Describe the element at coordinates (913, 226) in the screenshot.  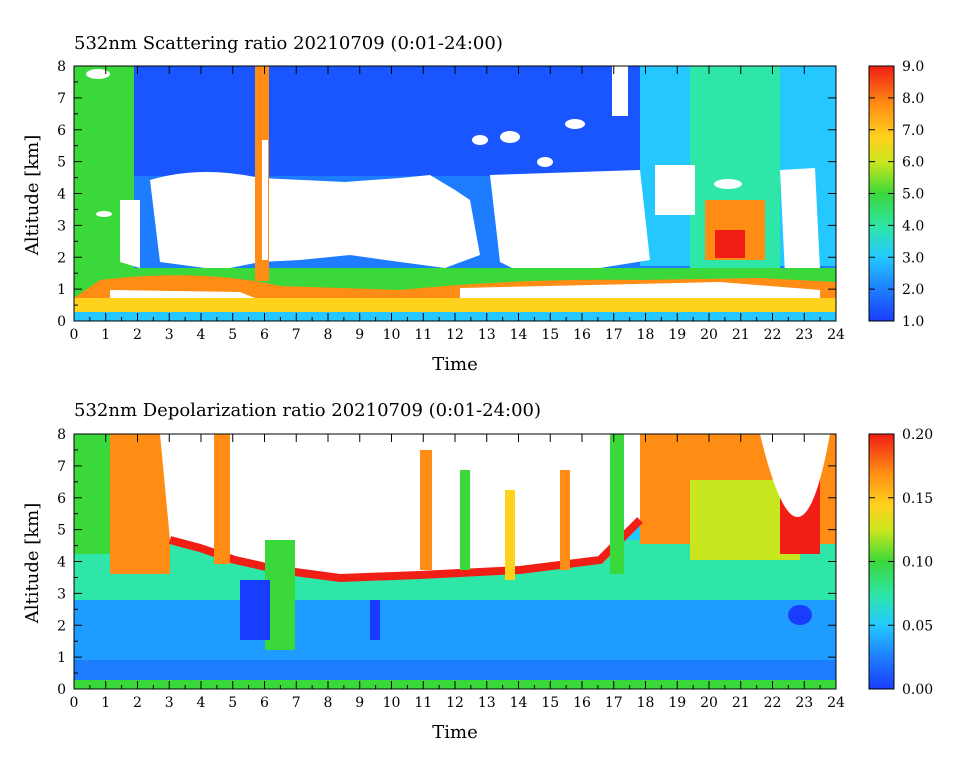
I see `colorbar-tick-label: 4.0` at that location.